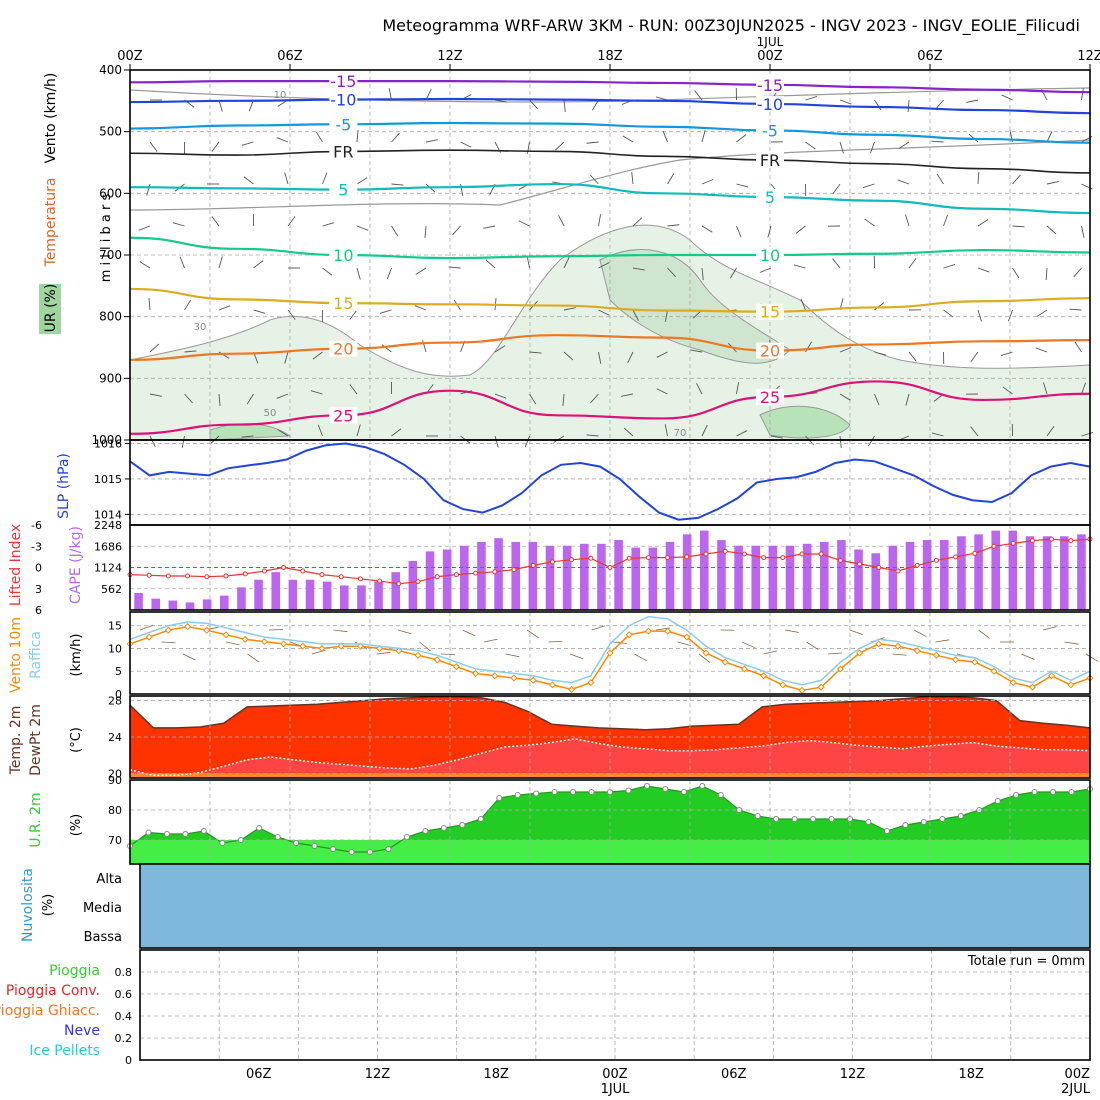 The image size is (1100, 1100). What do you see at coordinates (770, 56) in the screenshot?
I see `top-tick-label: 00Z` at bounding box center [770, 56].